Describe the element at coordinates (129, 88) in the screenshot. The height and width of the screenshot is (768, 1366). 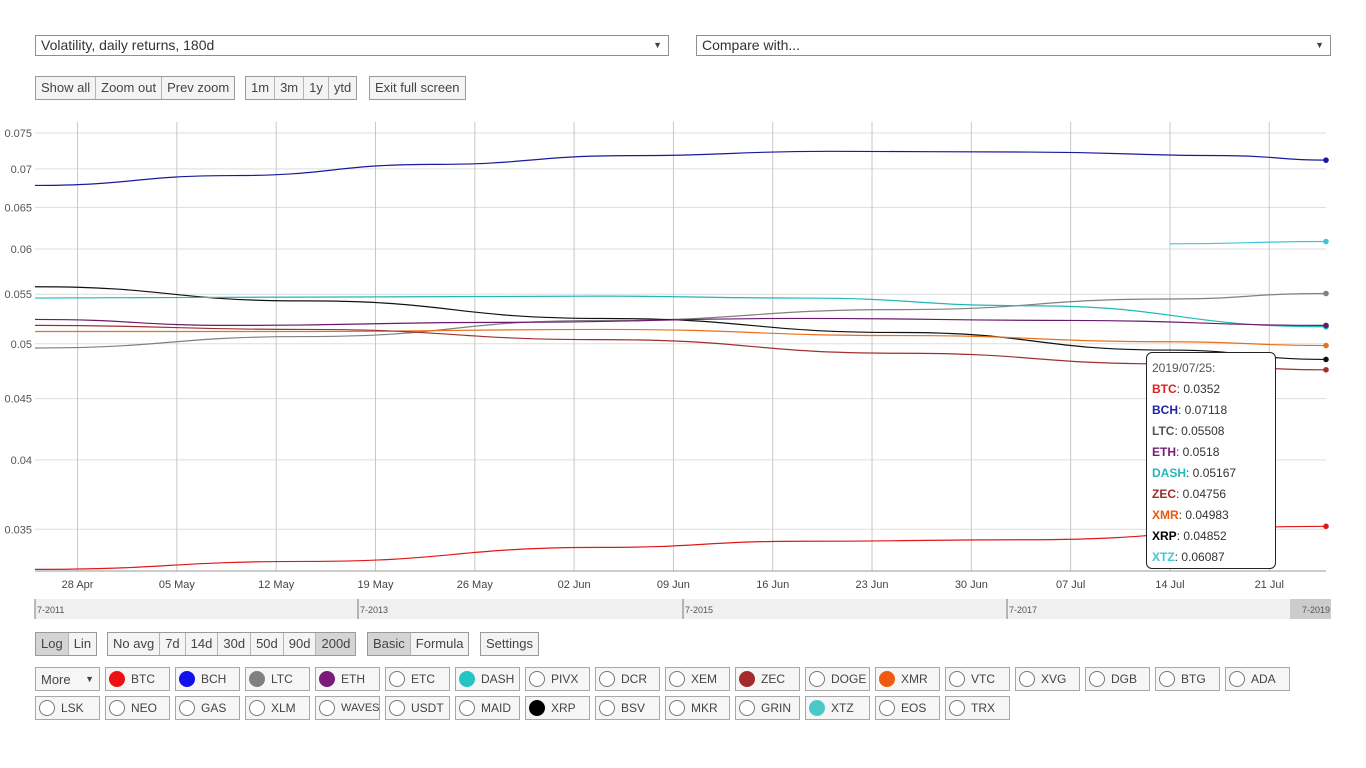
I see `zoom-out-button: Zoom out` at that location.